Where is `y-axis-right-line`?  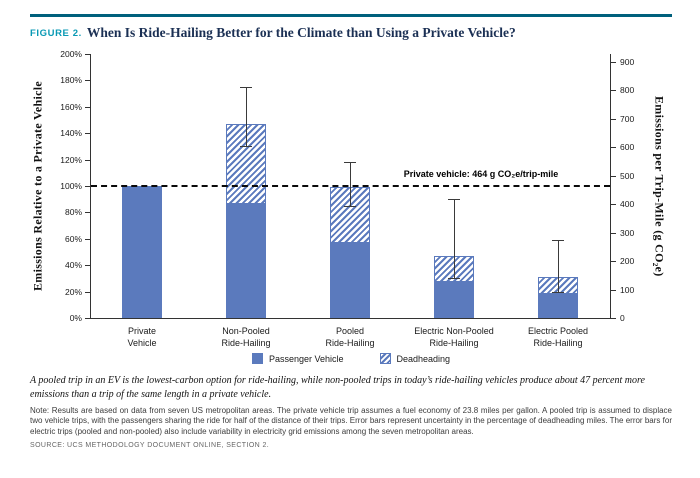
y-axis-right-line is located at coordinates (610, 186).